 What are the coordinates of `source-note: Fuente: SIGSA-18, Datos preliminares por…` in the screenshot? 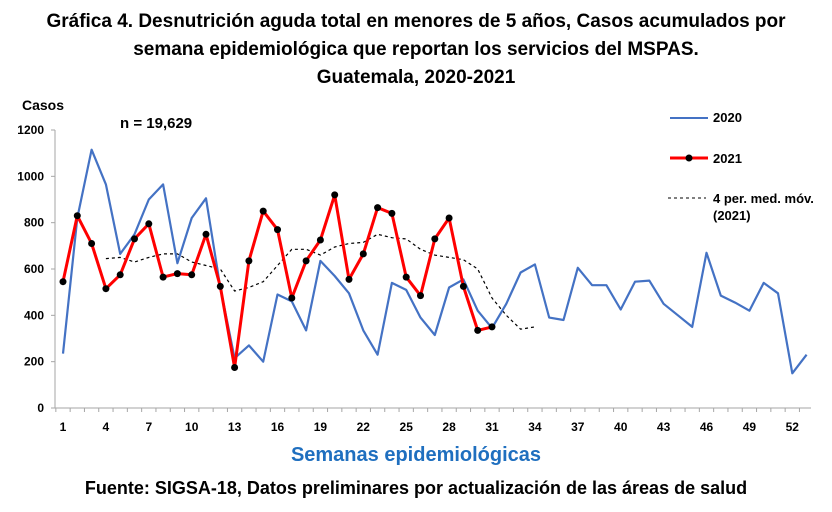 It's located at (416, 488).